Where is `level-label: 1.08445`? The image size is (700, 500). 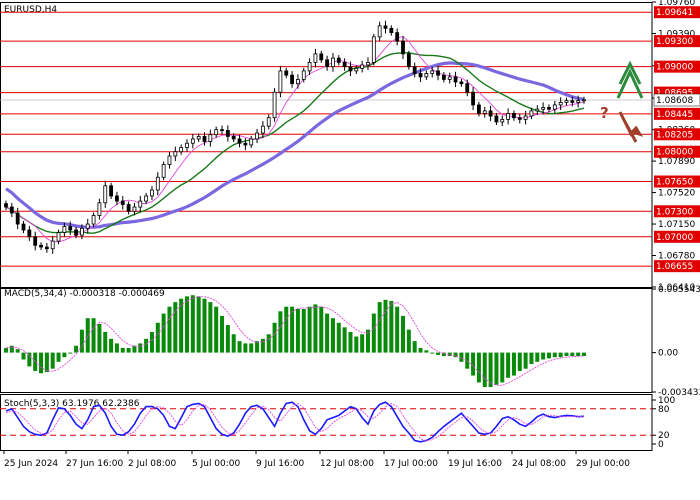 level-label: 1.08445 is located at coordinates (674, 115).